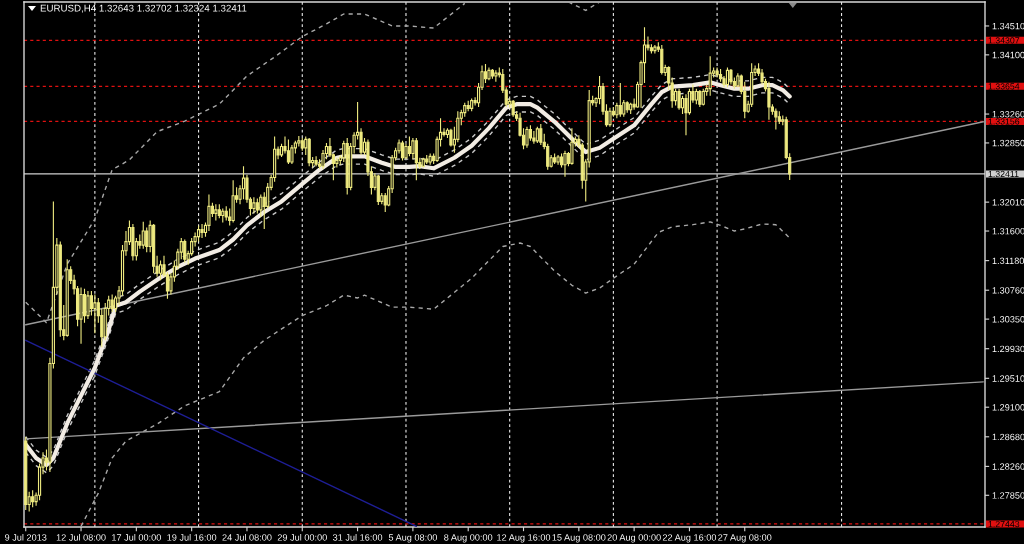 The image size is (1024, 544). What do you see at coordinates (1004, 121) in the screenshot?
I see `ref-line-label: 1.33156` at bounding box center [1004, 121].